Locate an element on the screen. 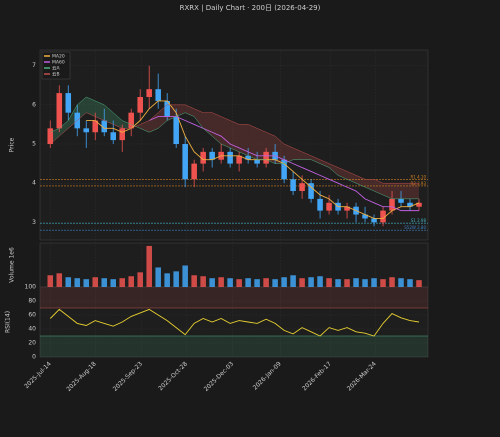 This screenshot has width=500, height=437. oversold-zone is located at coordinates (234, 346).